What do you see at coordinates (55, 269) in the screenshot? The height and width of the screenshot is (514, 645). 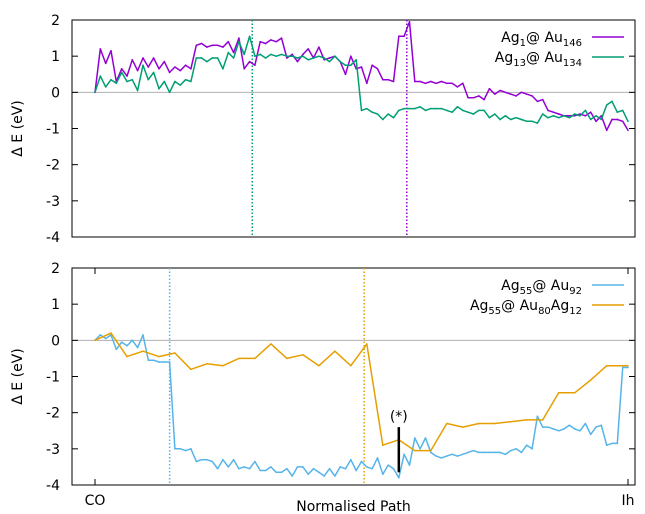 I see `y-tick-label: 2` at bounding box center [55, 269].